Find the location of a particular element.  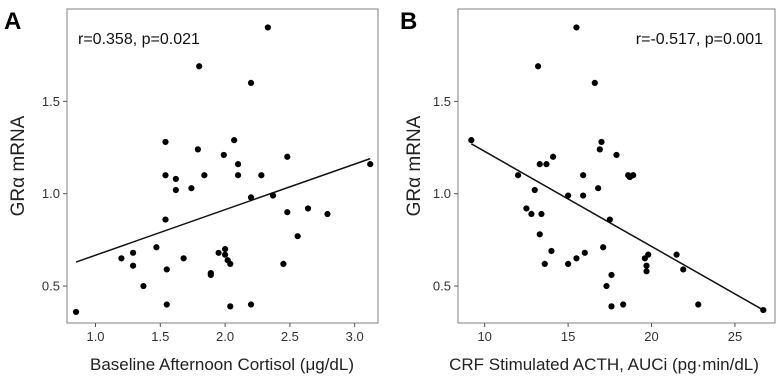

x-tick-label: 3.0 is located at coordinates (355, 336).